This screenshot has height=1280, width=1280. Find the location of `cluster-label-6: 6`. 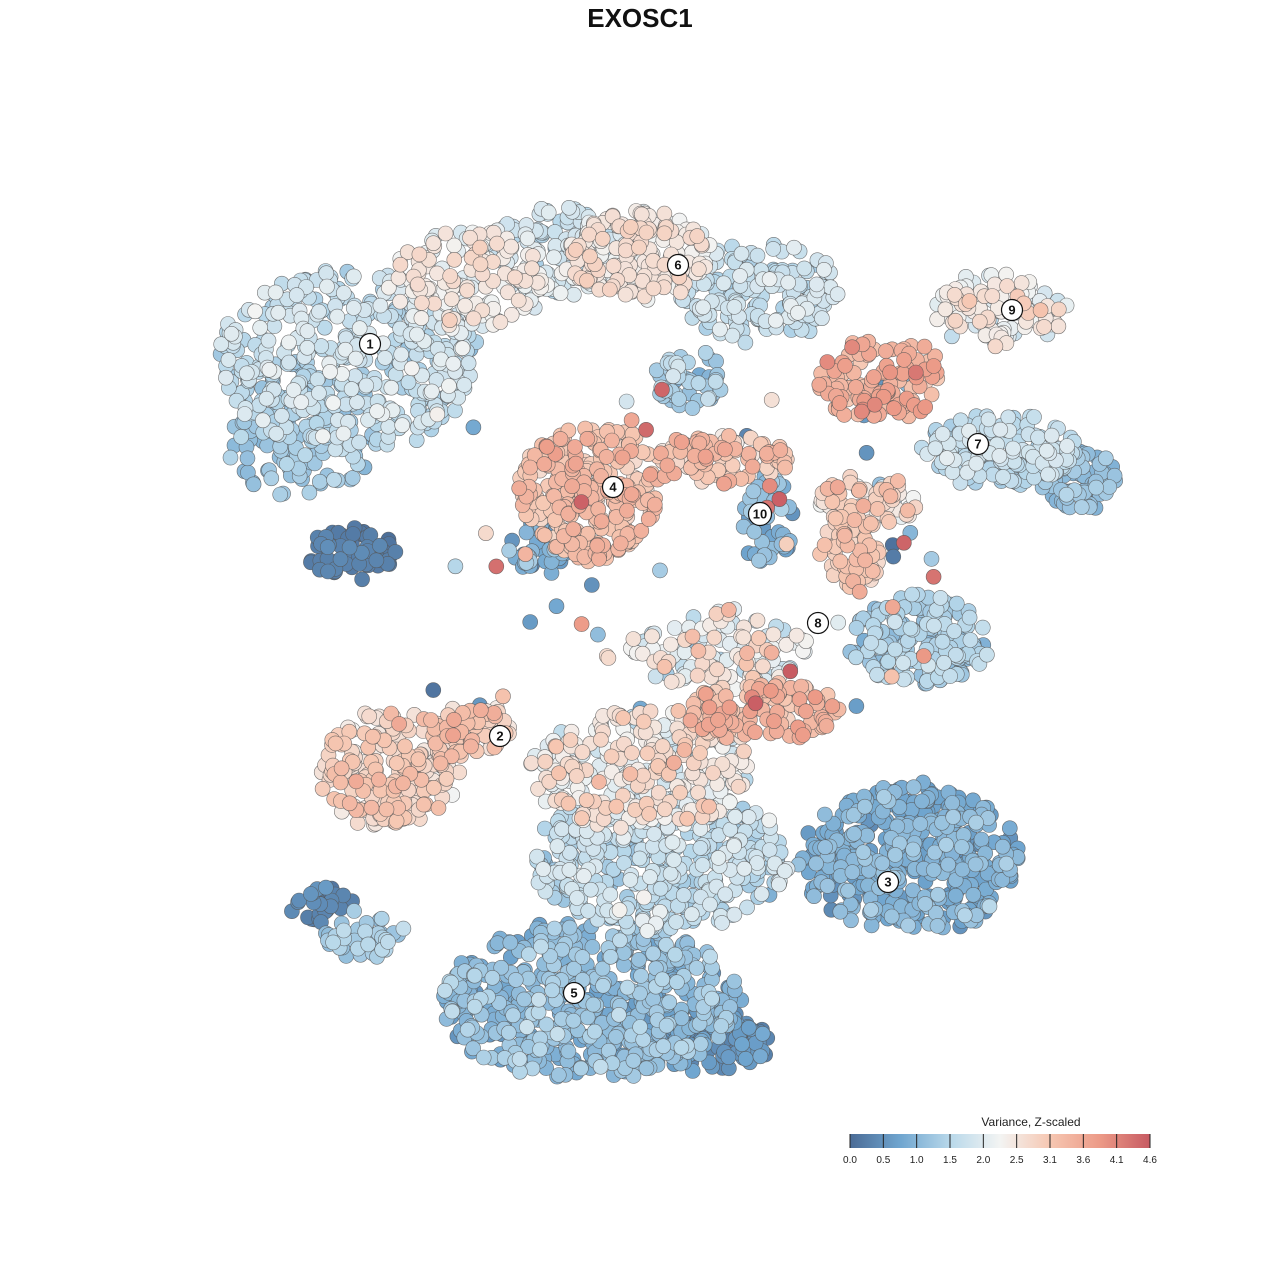

cluster-label-6: 6 is located at coordinates (678, 265).